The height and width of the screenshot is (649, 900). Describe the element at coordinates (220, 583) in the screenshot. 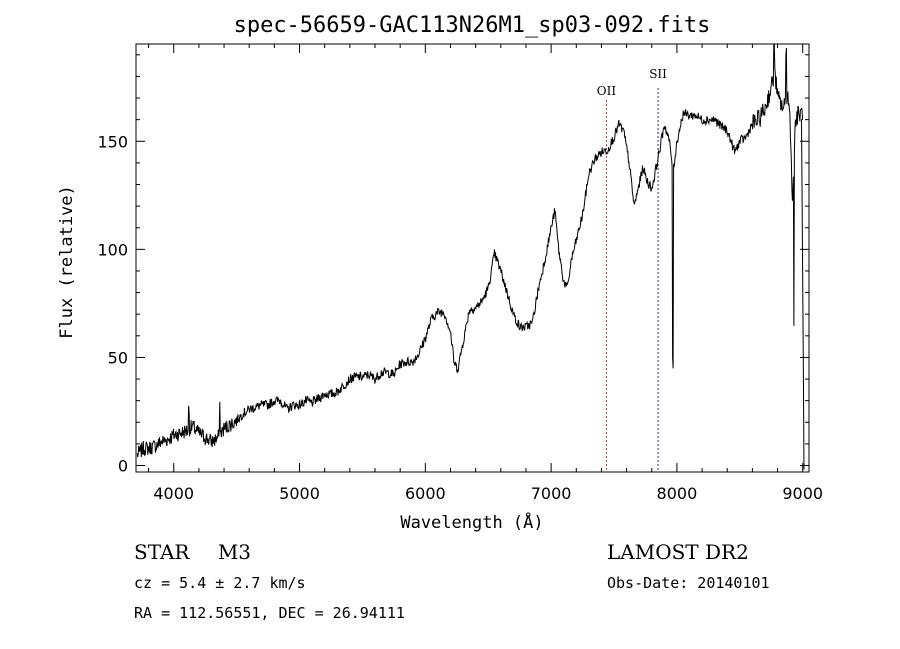

I see `redshift-text: cz = 5.4 ± 2.7 km/s` at that location.